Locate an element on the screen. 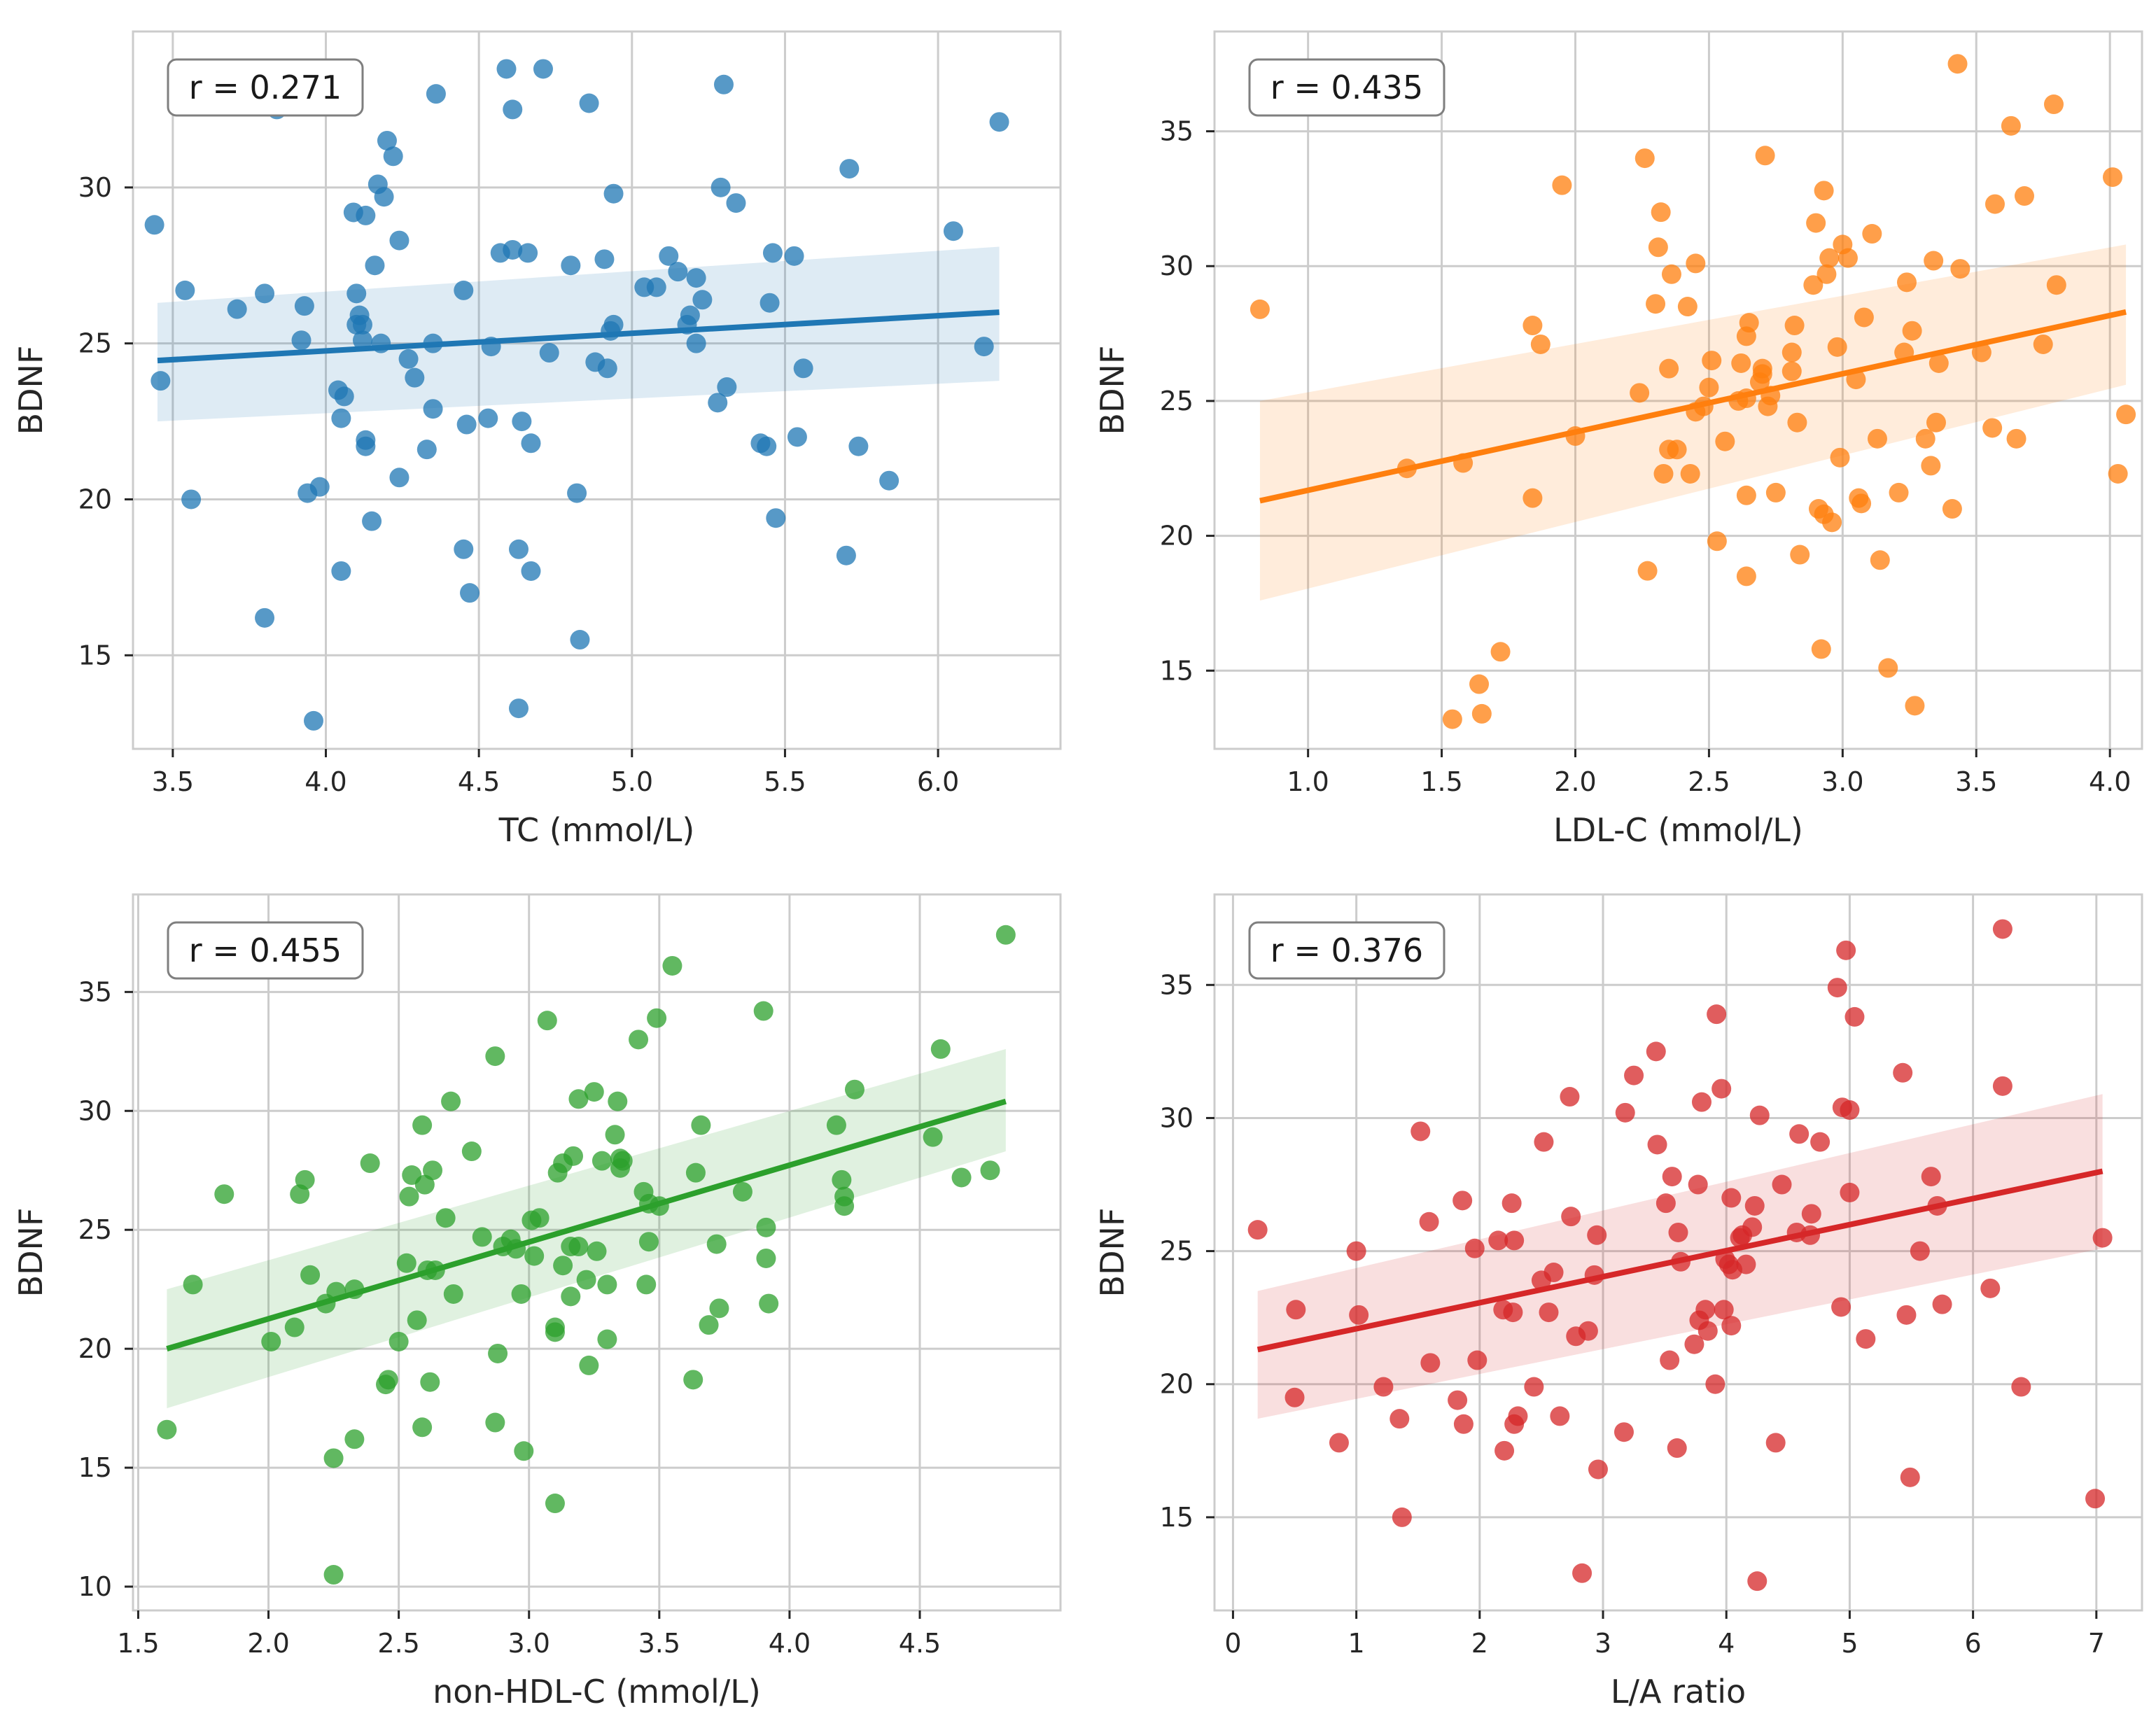 Image resolution: width=2156 pixels, height=1721 pixels. x-tick-label: 5 is located at coordinates (1849, 1643).